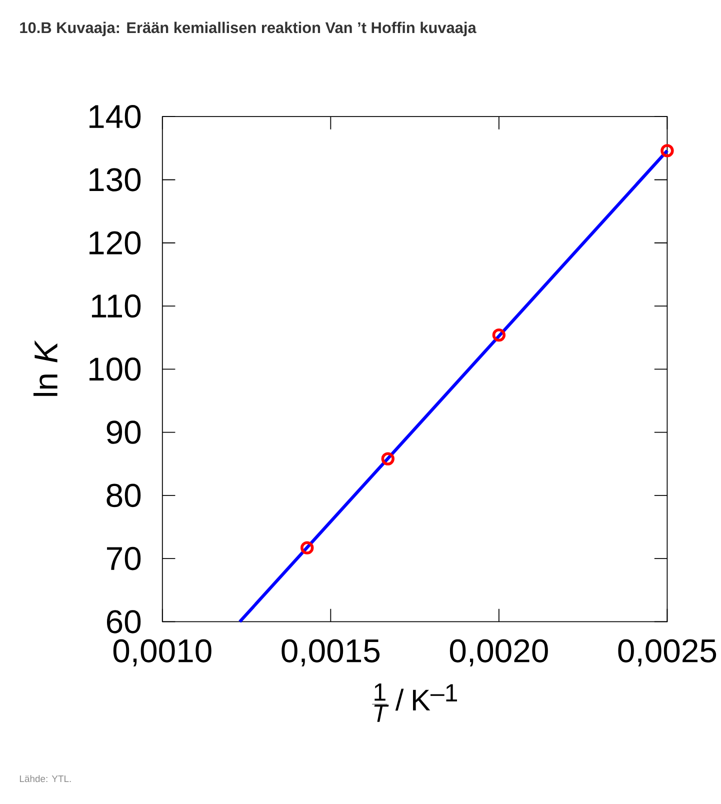 The height and width of the screenshot is (804, 721). I want to click on x-tick-label: 0,0025, so click(667, 652).